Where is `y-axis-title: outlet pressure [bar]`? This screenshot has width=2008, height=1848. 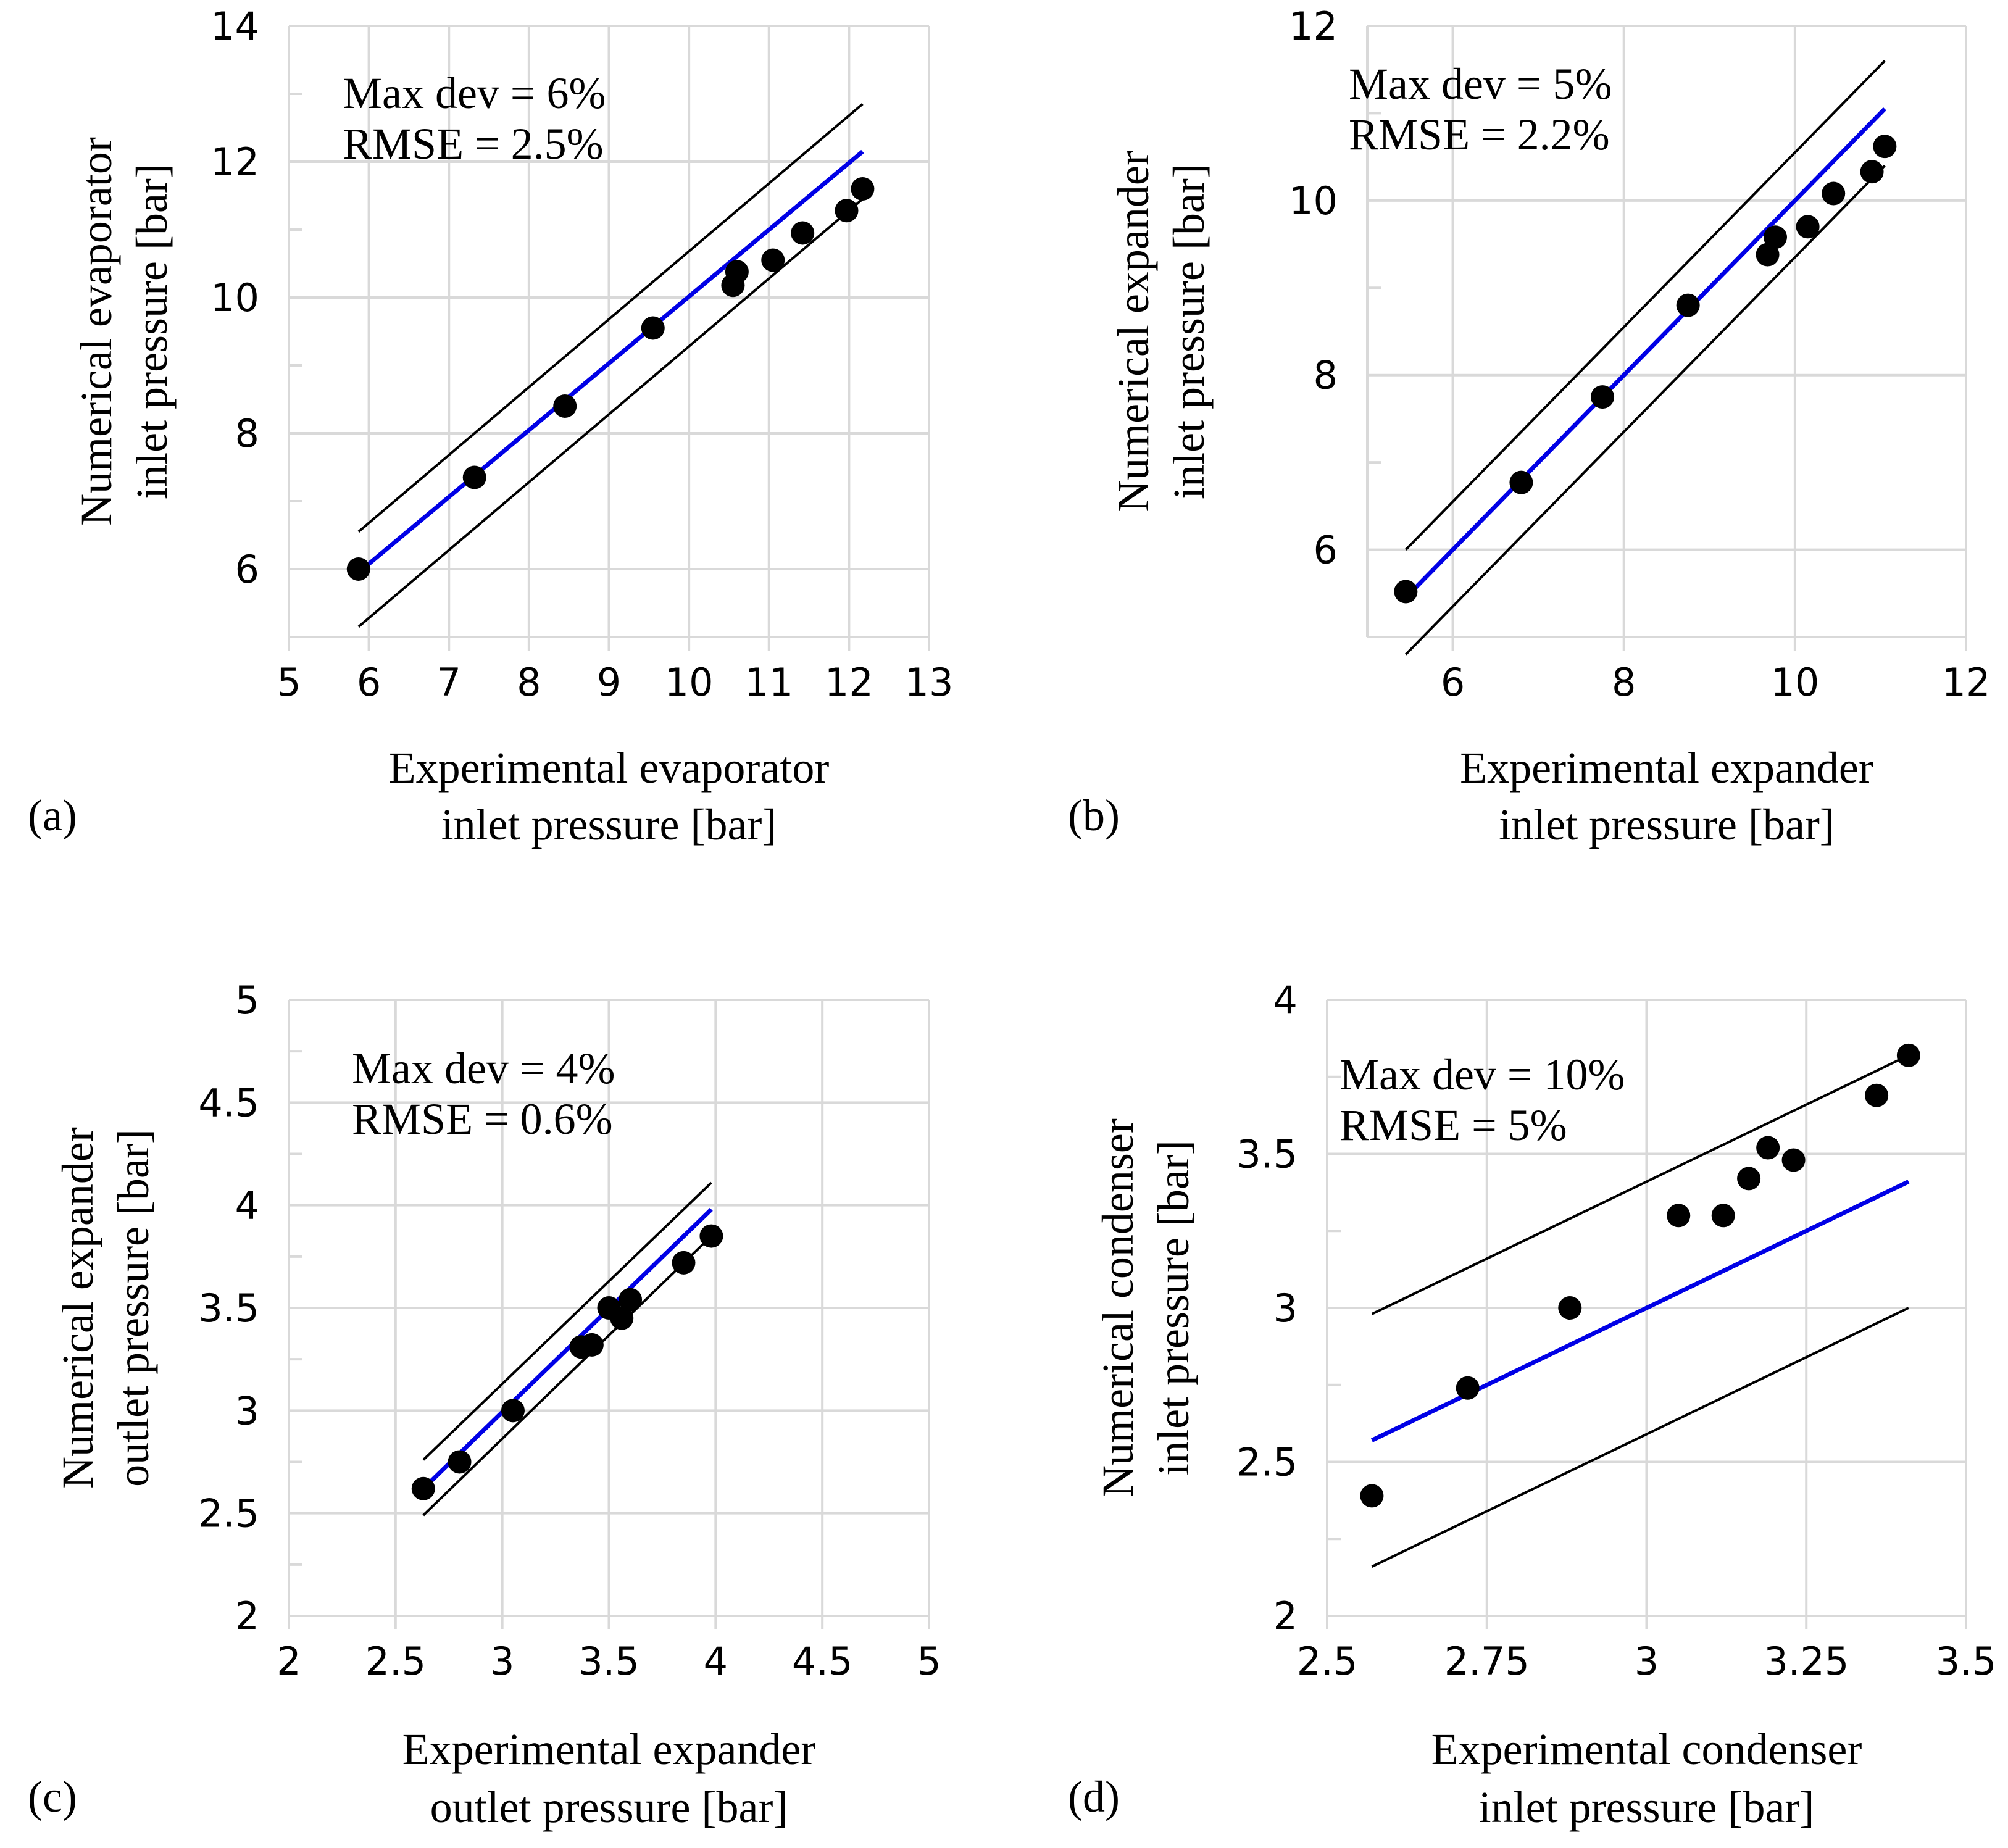 y-axis-title: outlet pressure [bar] is located at coordinates (133, 1308).